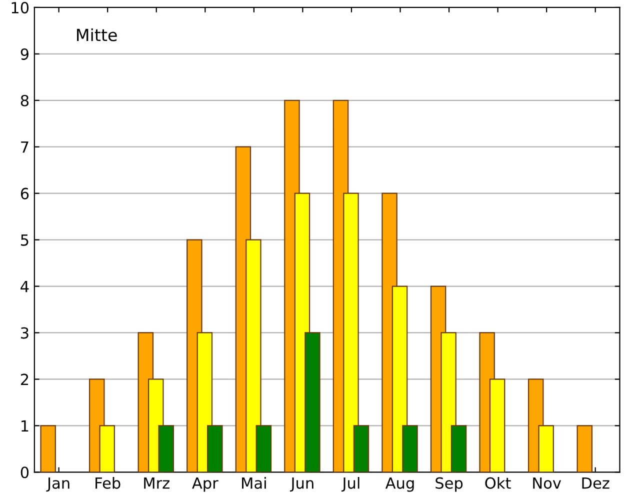 The height and width of the screenshot is (497, 626). What do you see at coordinates (449, 484) in the screenshot?
I see `x-tick-label: Sep` at bounding box center [449, 484].